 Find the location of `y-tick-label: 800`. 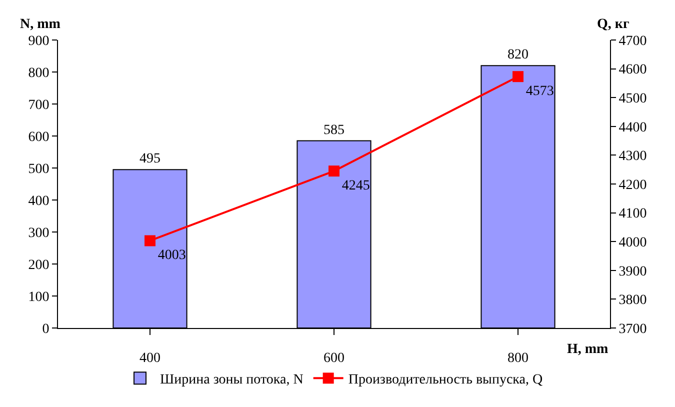

y-tick-label: 800 is located at coordinates (39, 73).